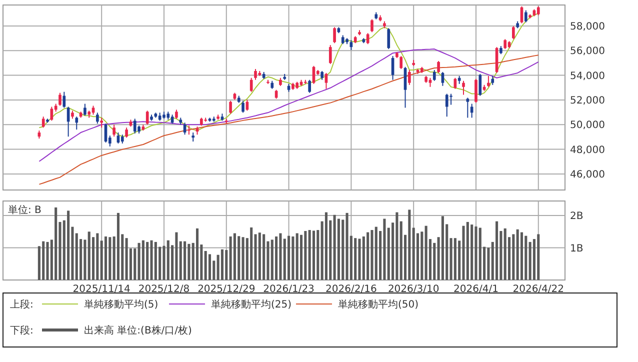 This screenshot has height=362, width=638. Describe the element at coordinates (25, 210) in the screenshot. I see `y-axis-title: 単位: B` at that location.